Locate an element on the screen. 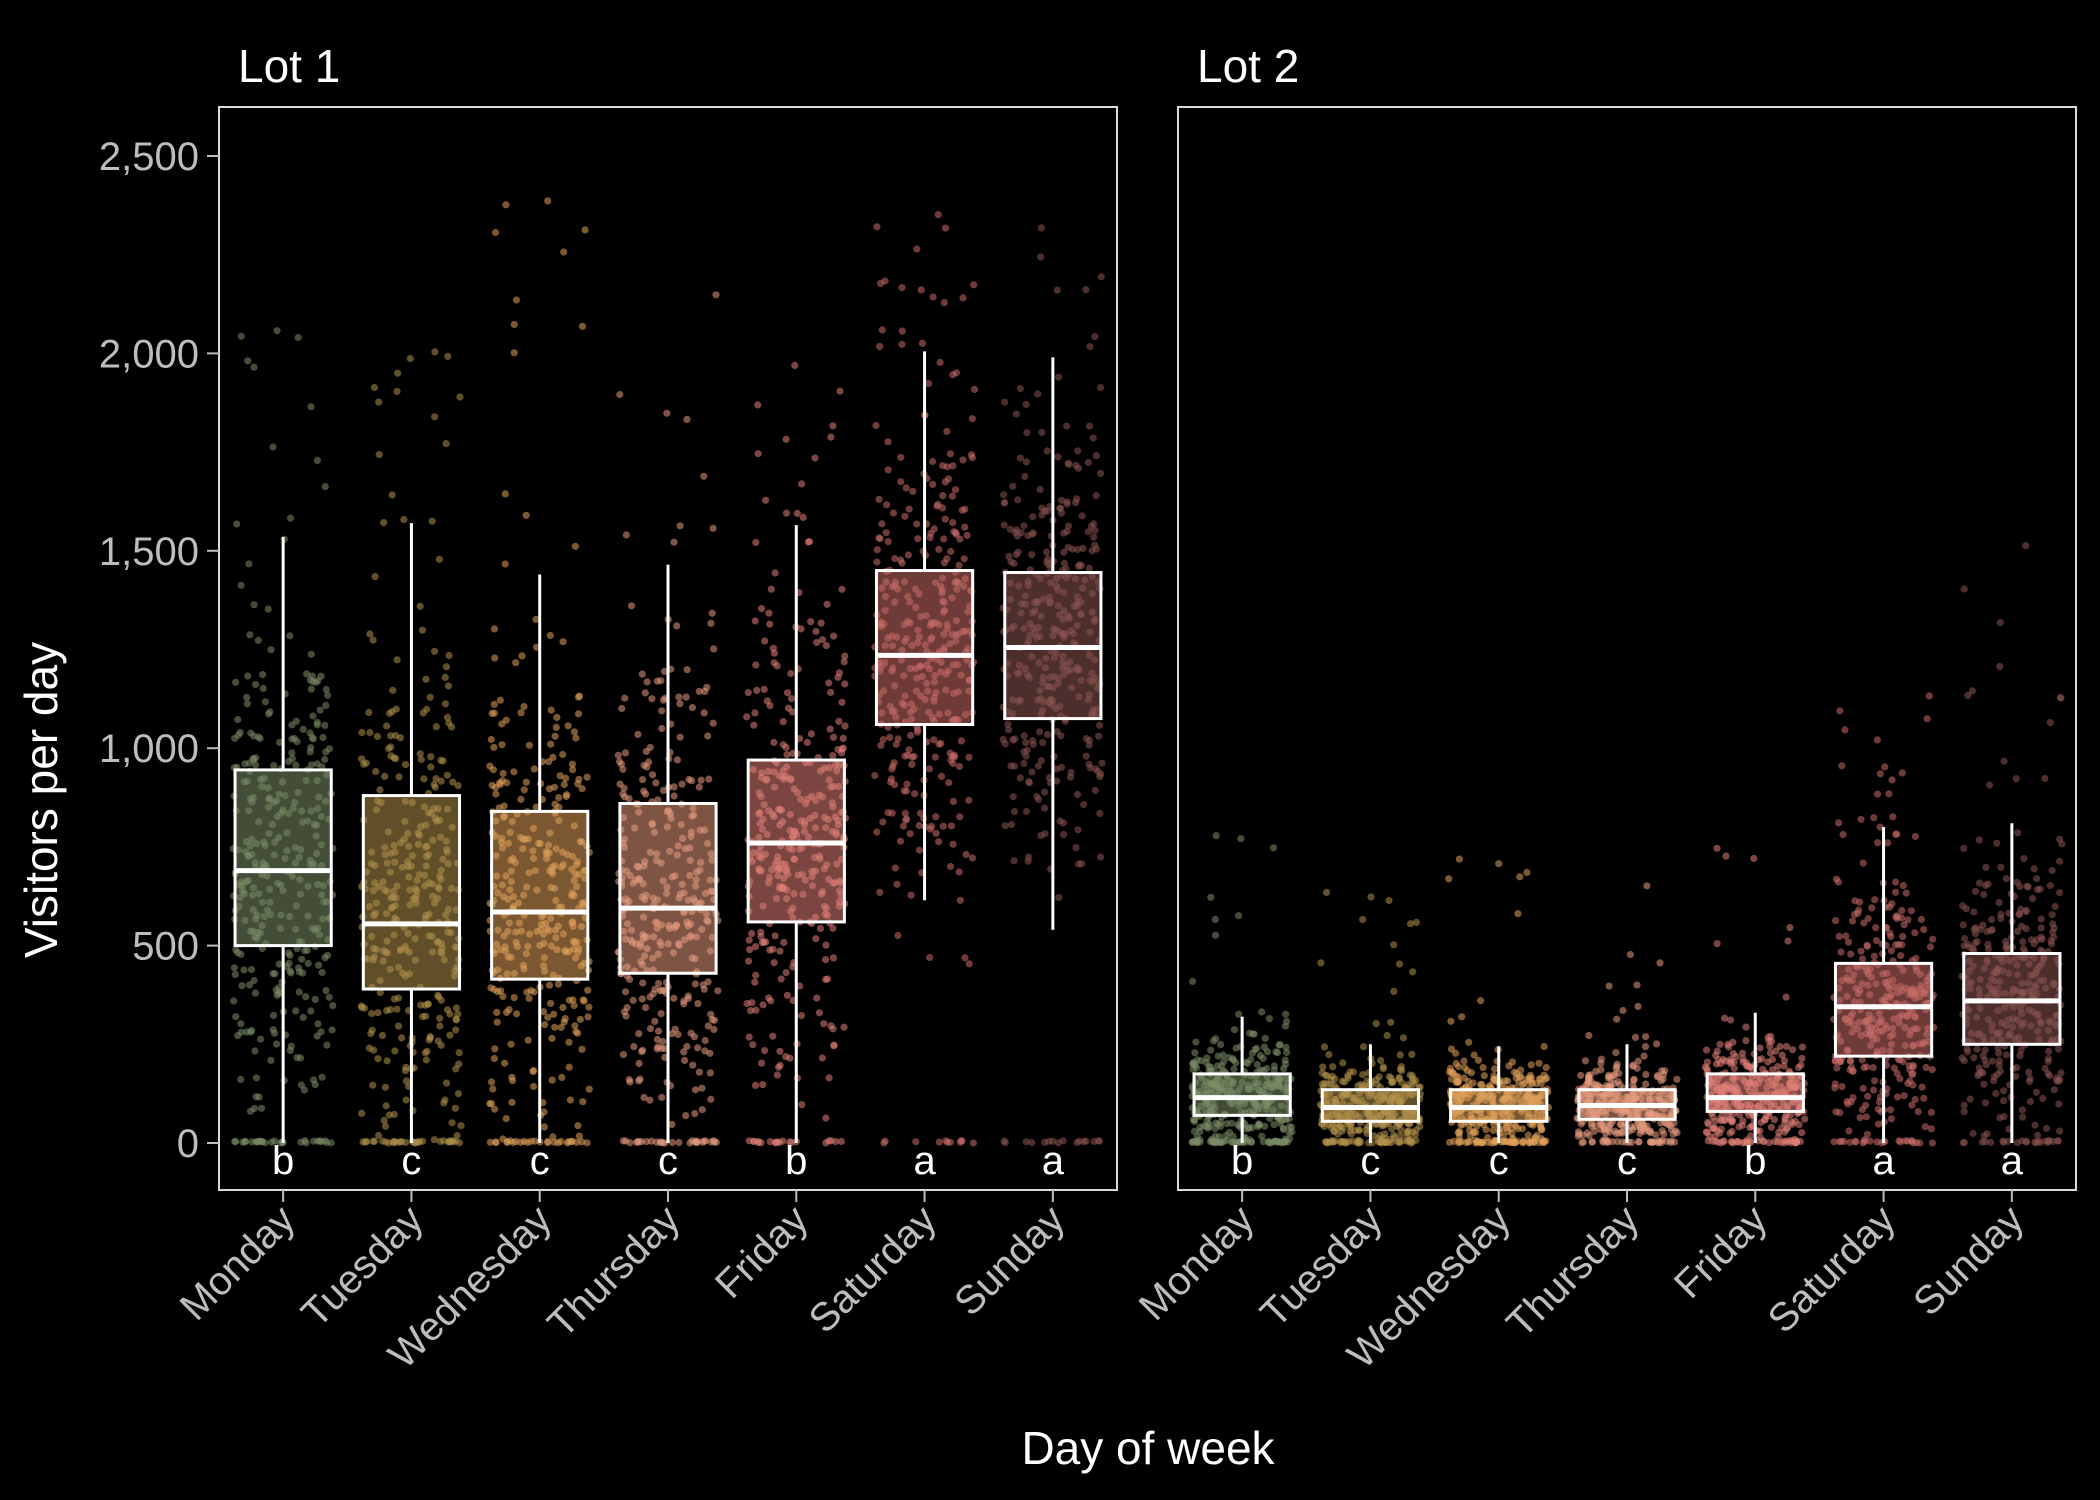  group-letter: b is located at coordinates (1755, 1161).